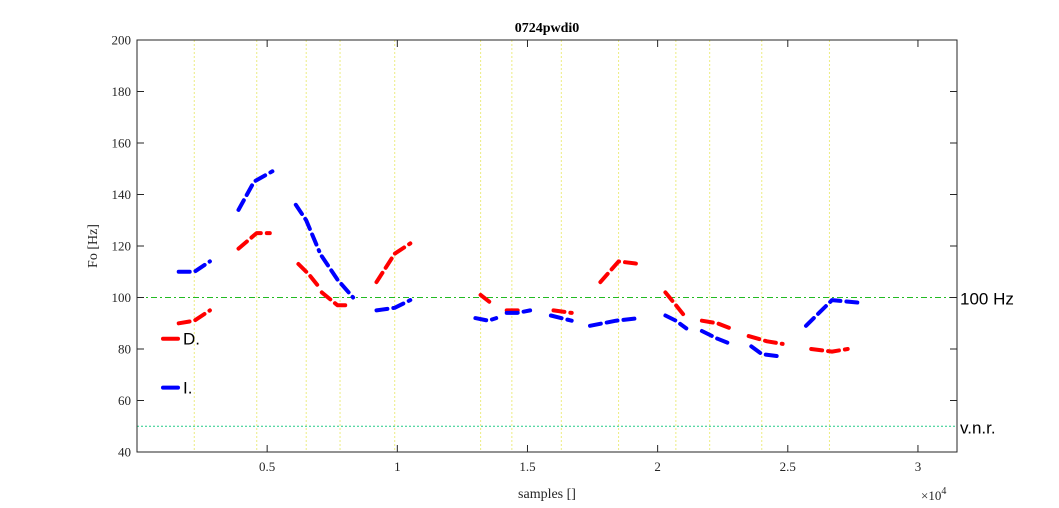 This screenshot has width=1059, height=508. What do you see at coordinates (267, 466) in the screenshot?
I see `x-tick-label-0: 0.5` at bounding box center [267, 466].